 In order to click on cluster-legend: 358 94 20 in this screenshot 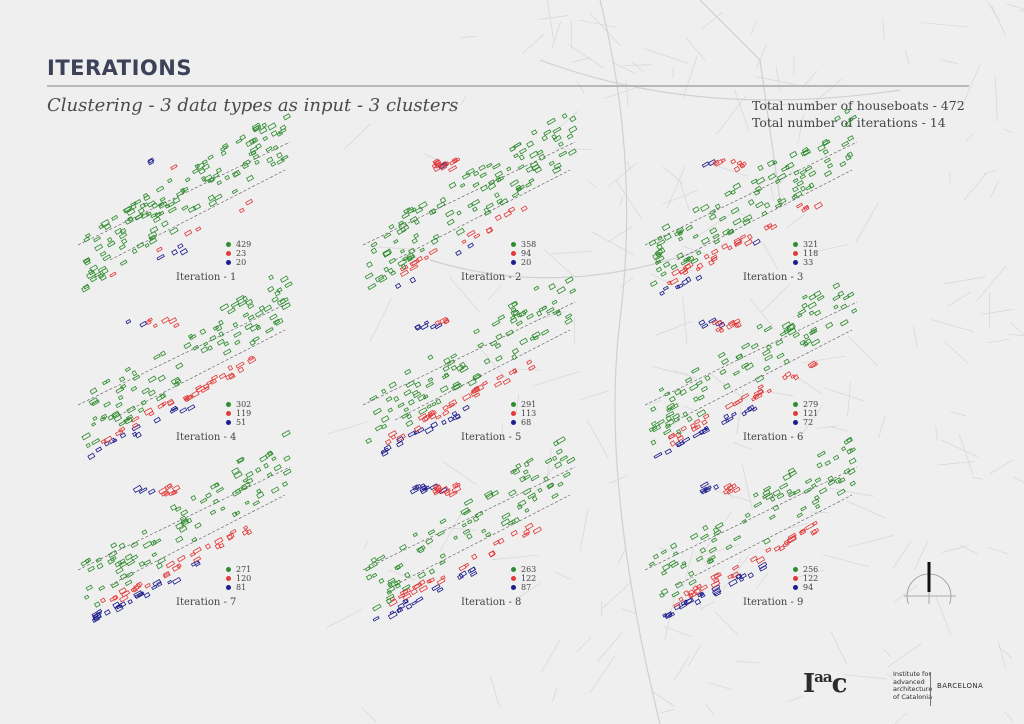, I will do `click(523, 253)`.